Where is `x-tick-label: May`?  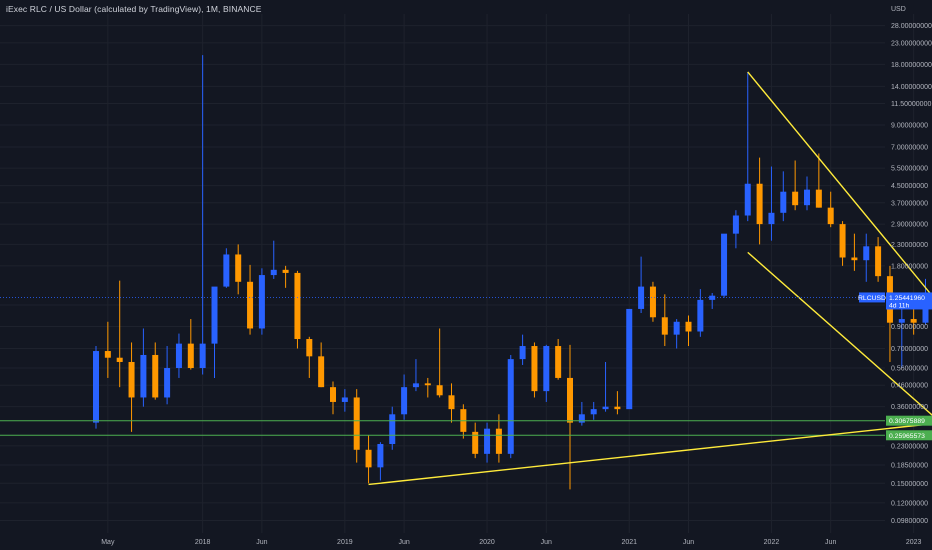 x-tick-label: May is located at coordinates (108, 542).